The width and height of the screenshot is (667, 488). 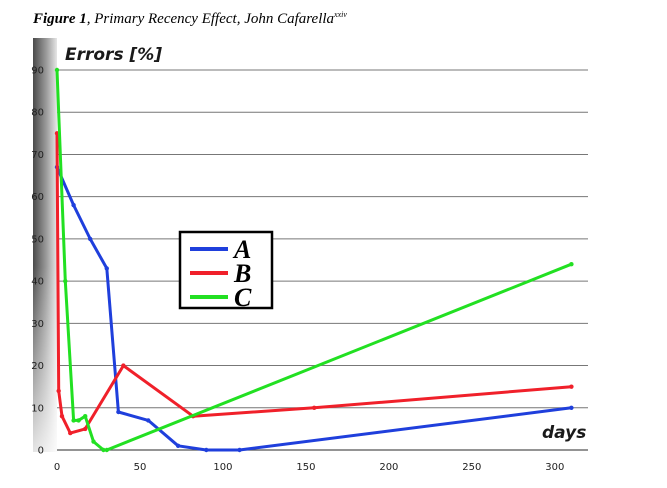 I want to click on caption-superscript: xxiv, so click(x=340, y=14).